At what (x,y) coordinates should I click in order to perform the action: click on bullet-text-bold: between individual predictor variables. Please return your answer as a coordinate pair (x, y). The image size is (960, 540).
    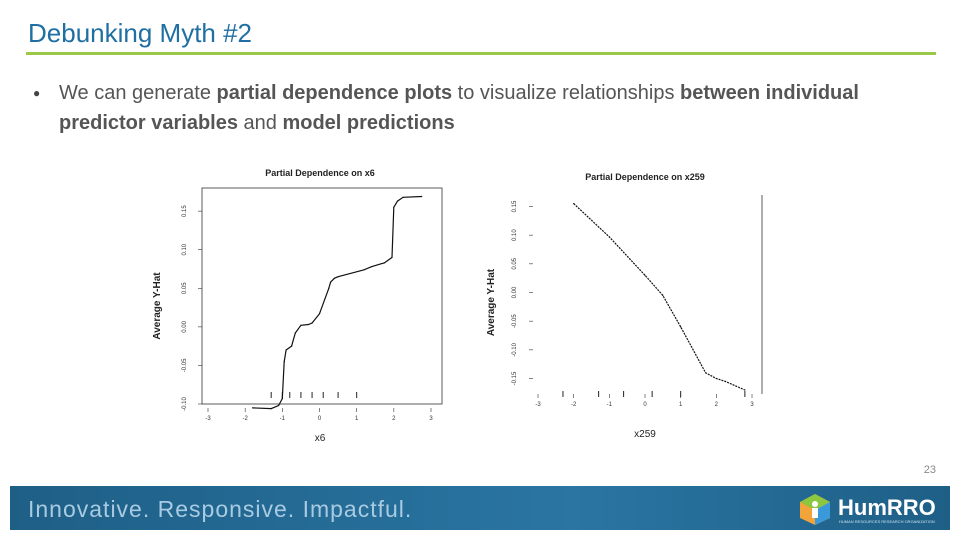
    Looking at the image, I should click on (459, 108).